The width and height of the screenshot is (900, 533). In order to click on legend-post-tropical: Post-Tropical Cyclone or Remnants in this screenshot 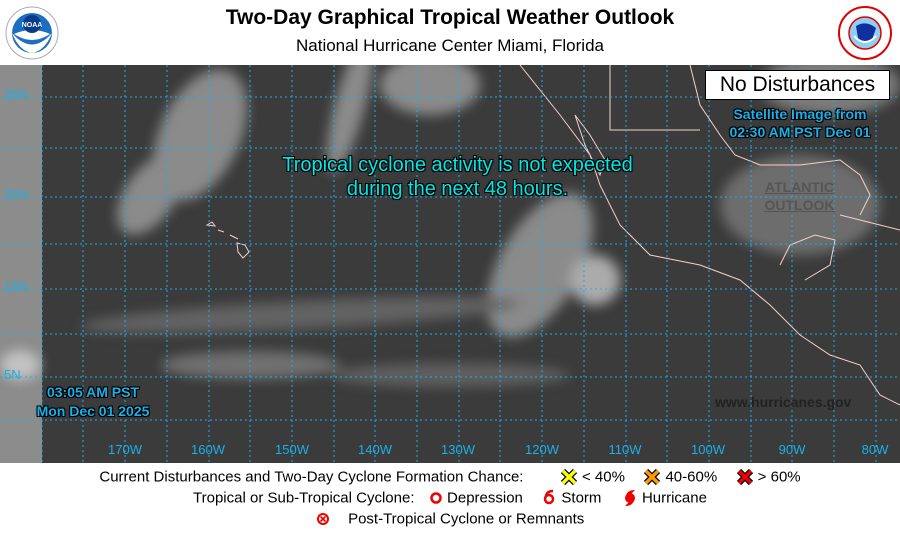, I will do `click(466, 519)`.